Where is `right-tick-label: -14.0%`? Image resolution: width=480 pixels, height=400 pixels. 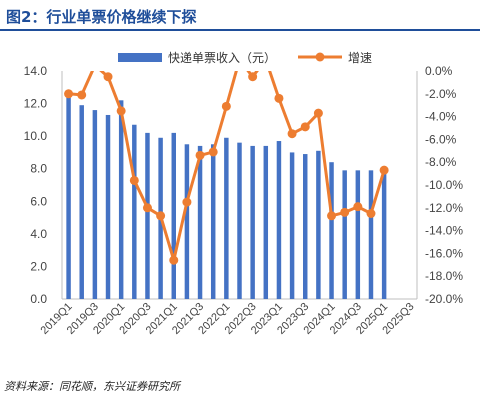
right-tick-label: -14.0% is located at coordinates (444, 231).